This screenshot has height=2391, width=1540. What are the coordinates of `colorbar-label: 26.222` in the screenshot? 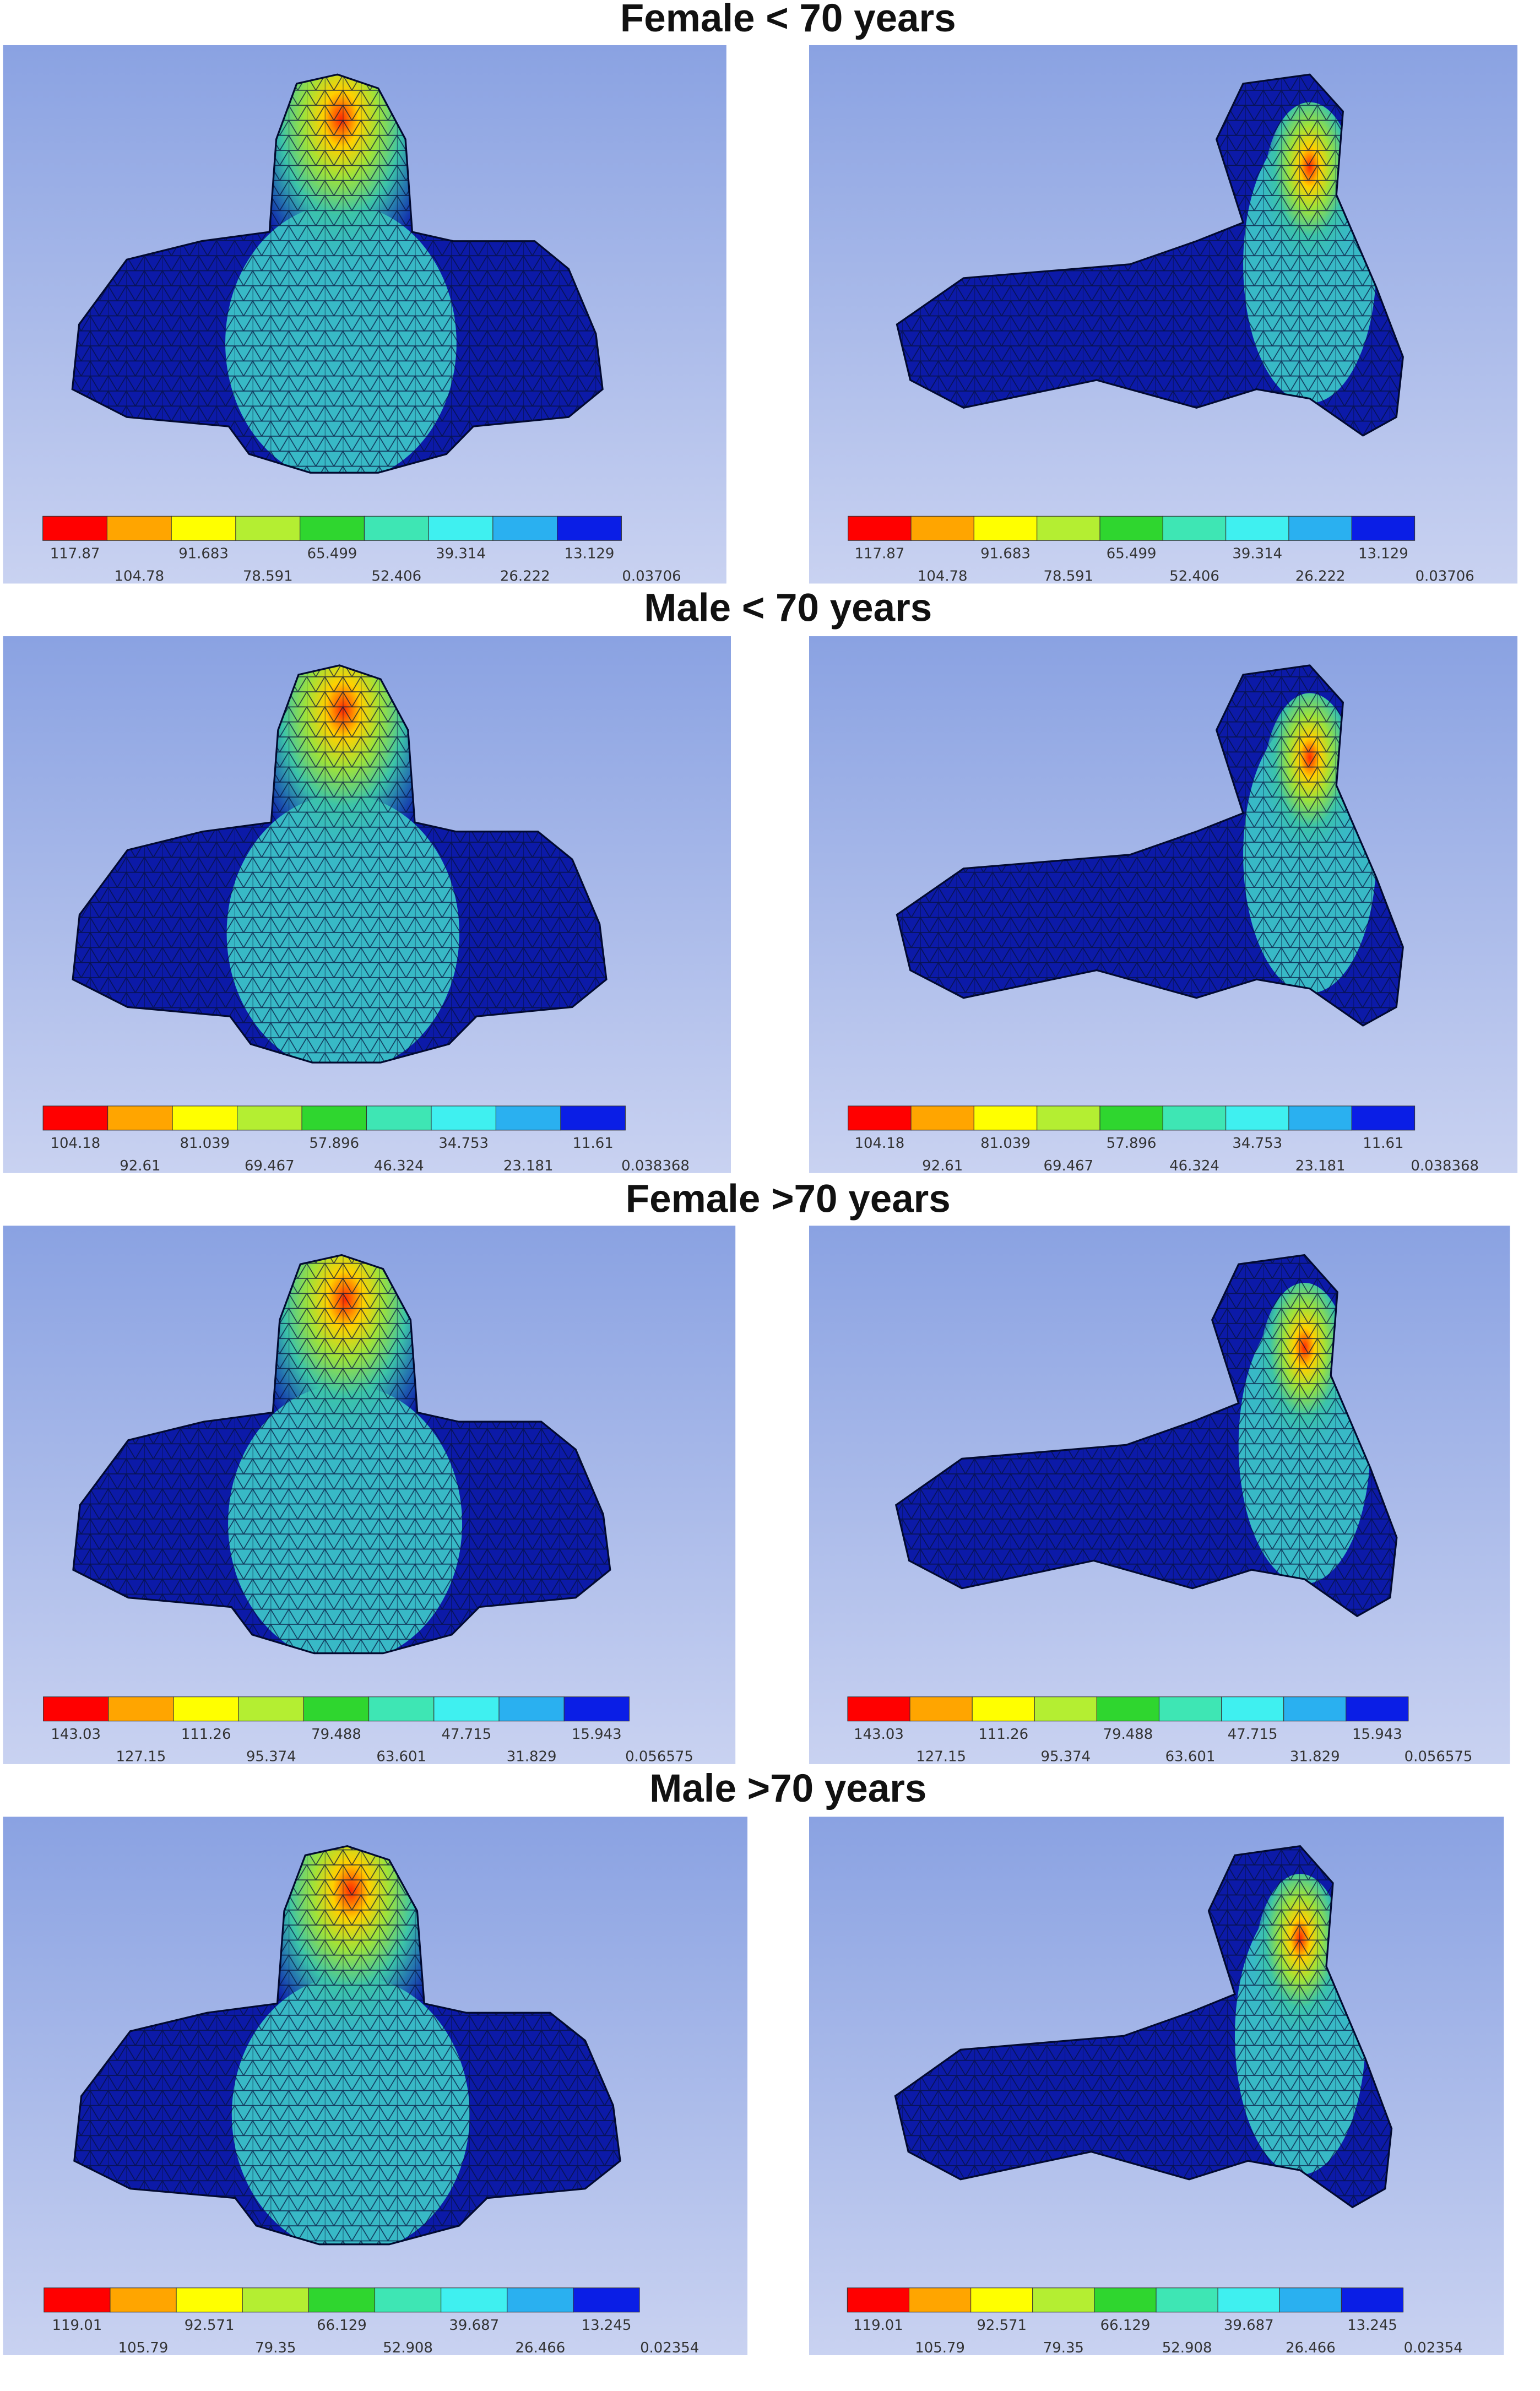 It's located at (525, 576).